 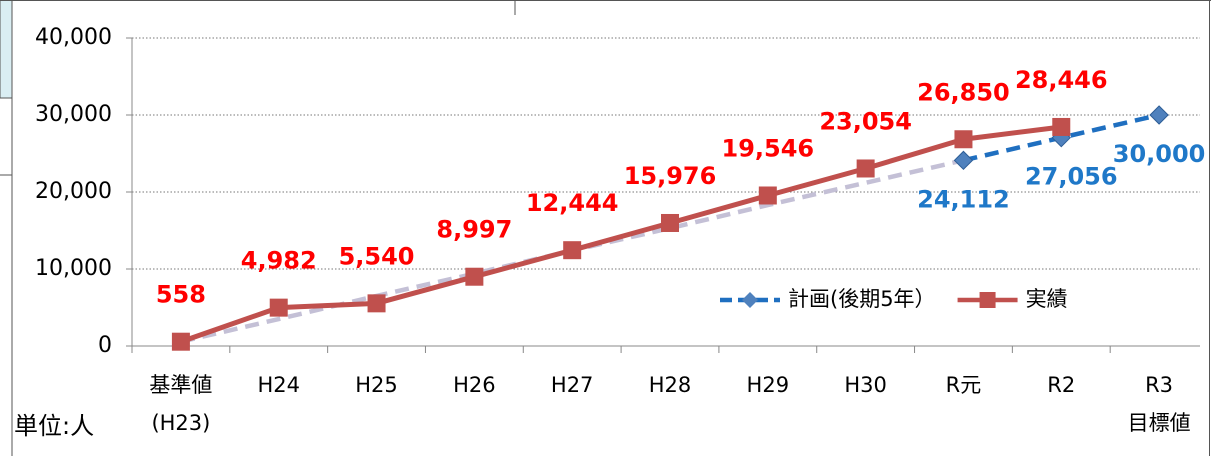 I want to click on legend-label: 計画(後期5年）, so click(x=862, y=299).